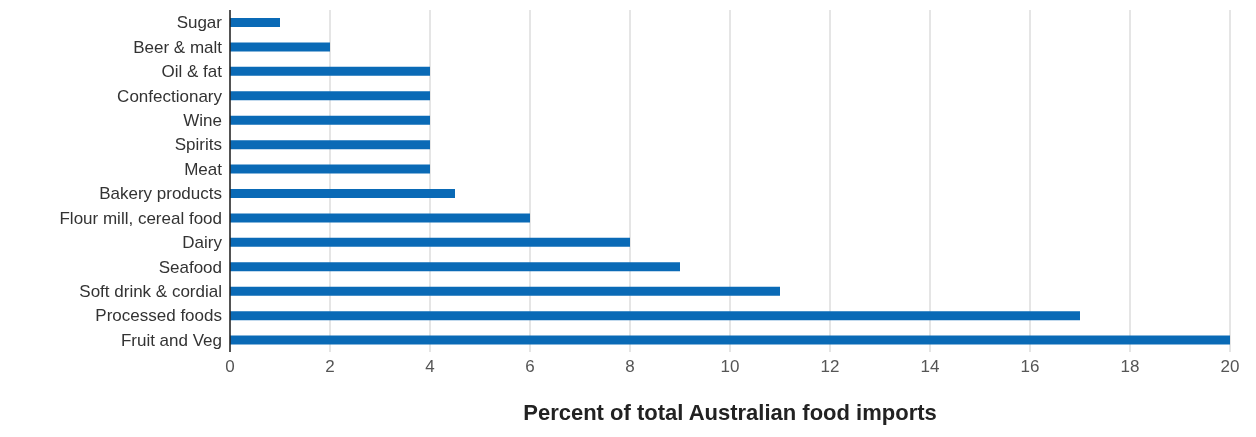  I want to click on y-tick-label: Dairy, so click(202, 243).